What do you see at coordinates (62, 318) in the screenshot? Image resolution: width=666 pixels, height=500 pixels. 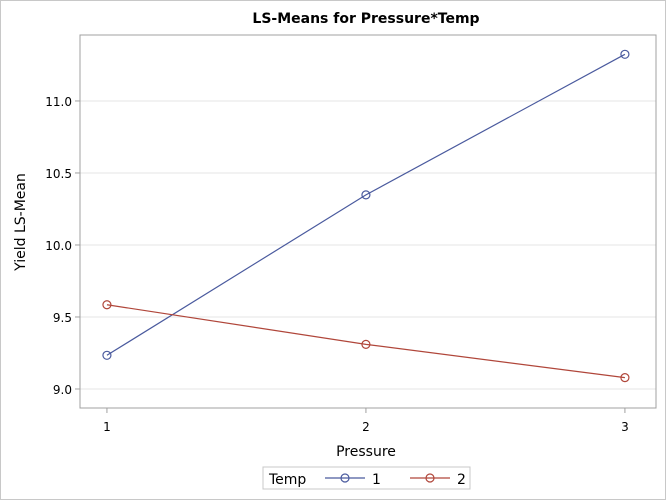 I see `y-tick-label: 9.5` at bounding box center [62, 318].